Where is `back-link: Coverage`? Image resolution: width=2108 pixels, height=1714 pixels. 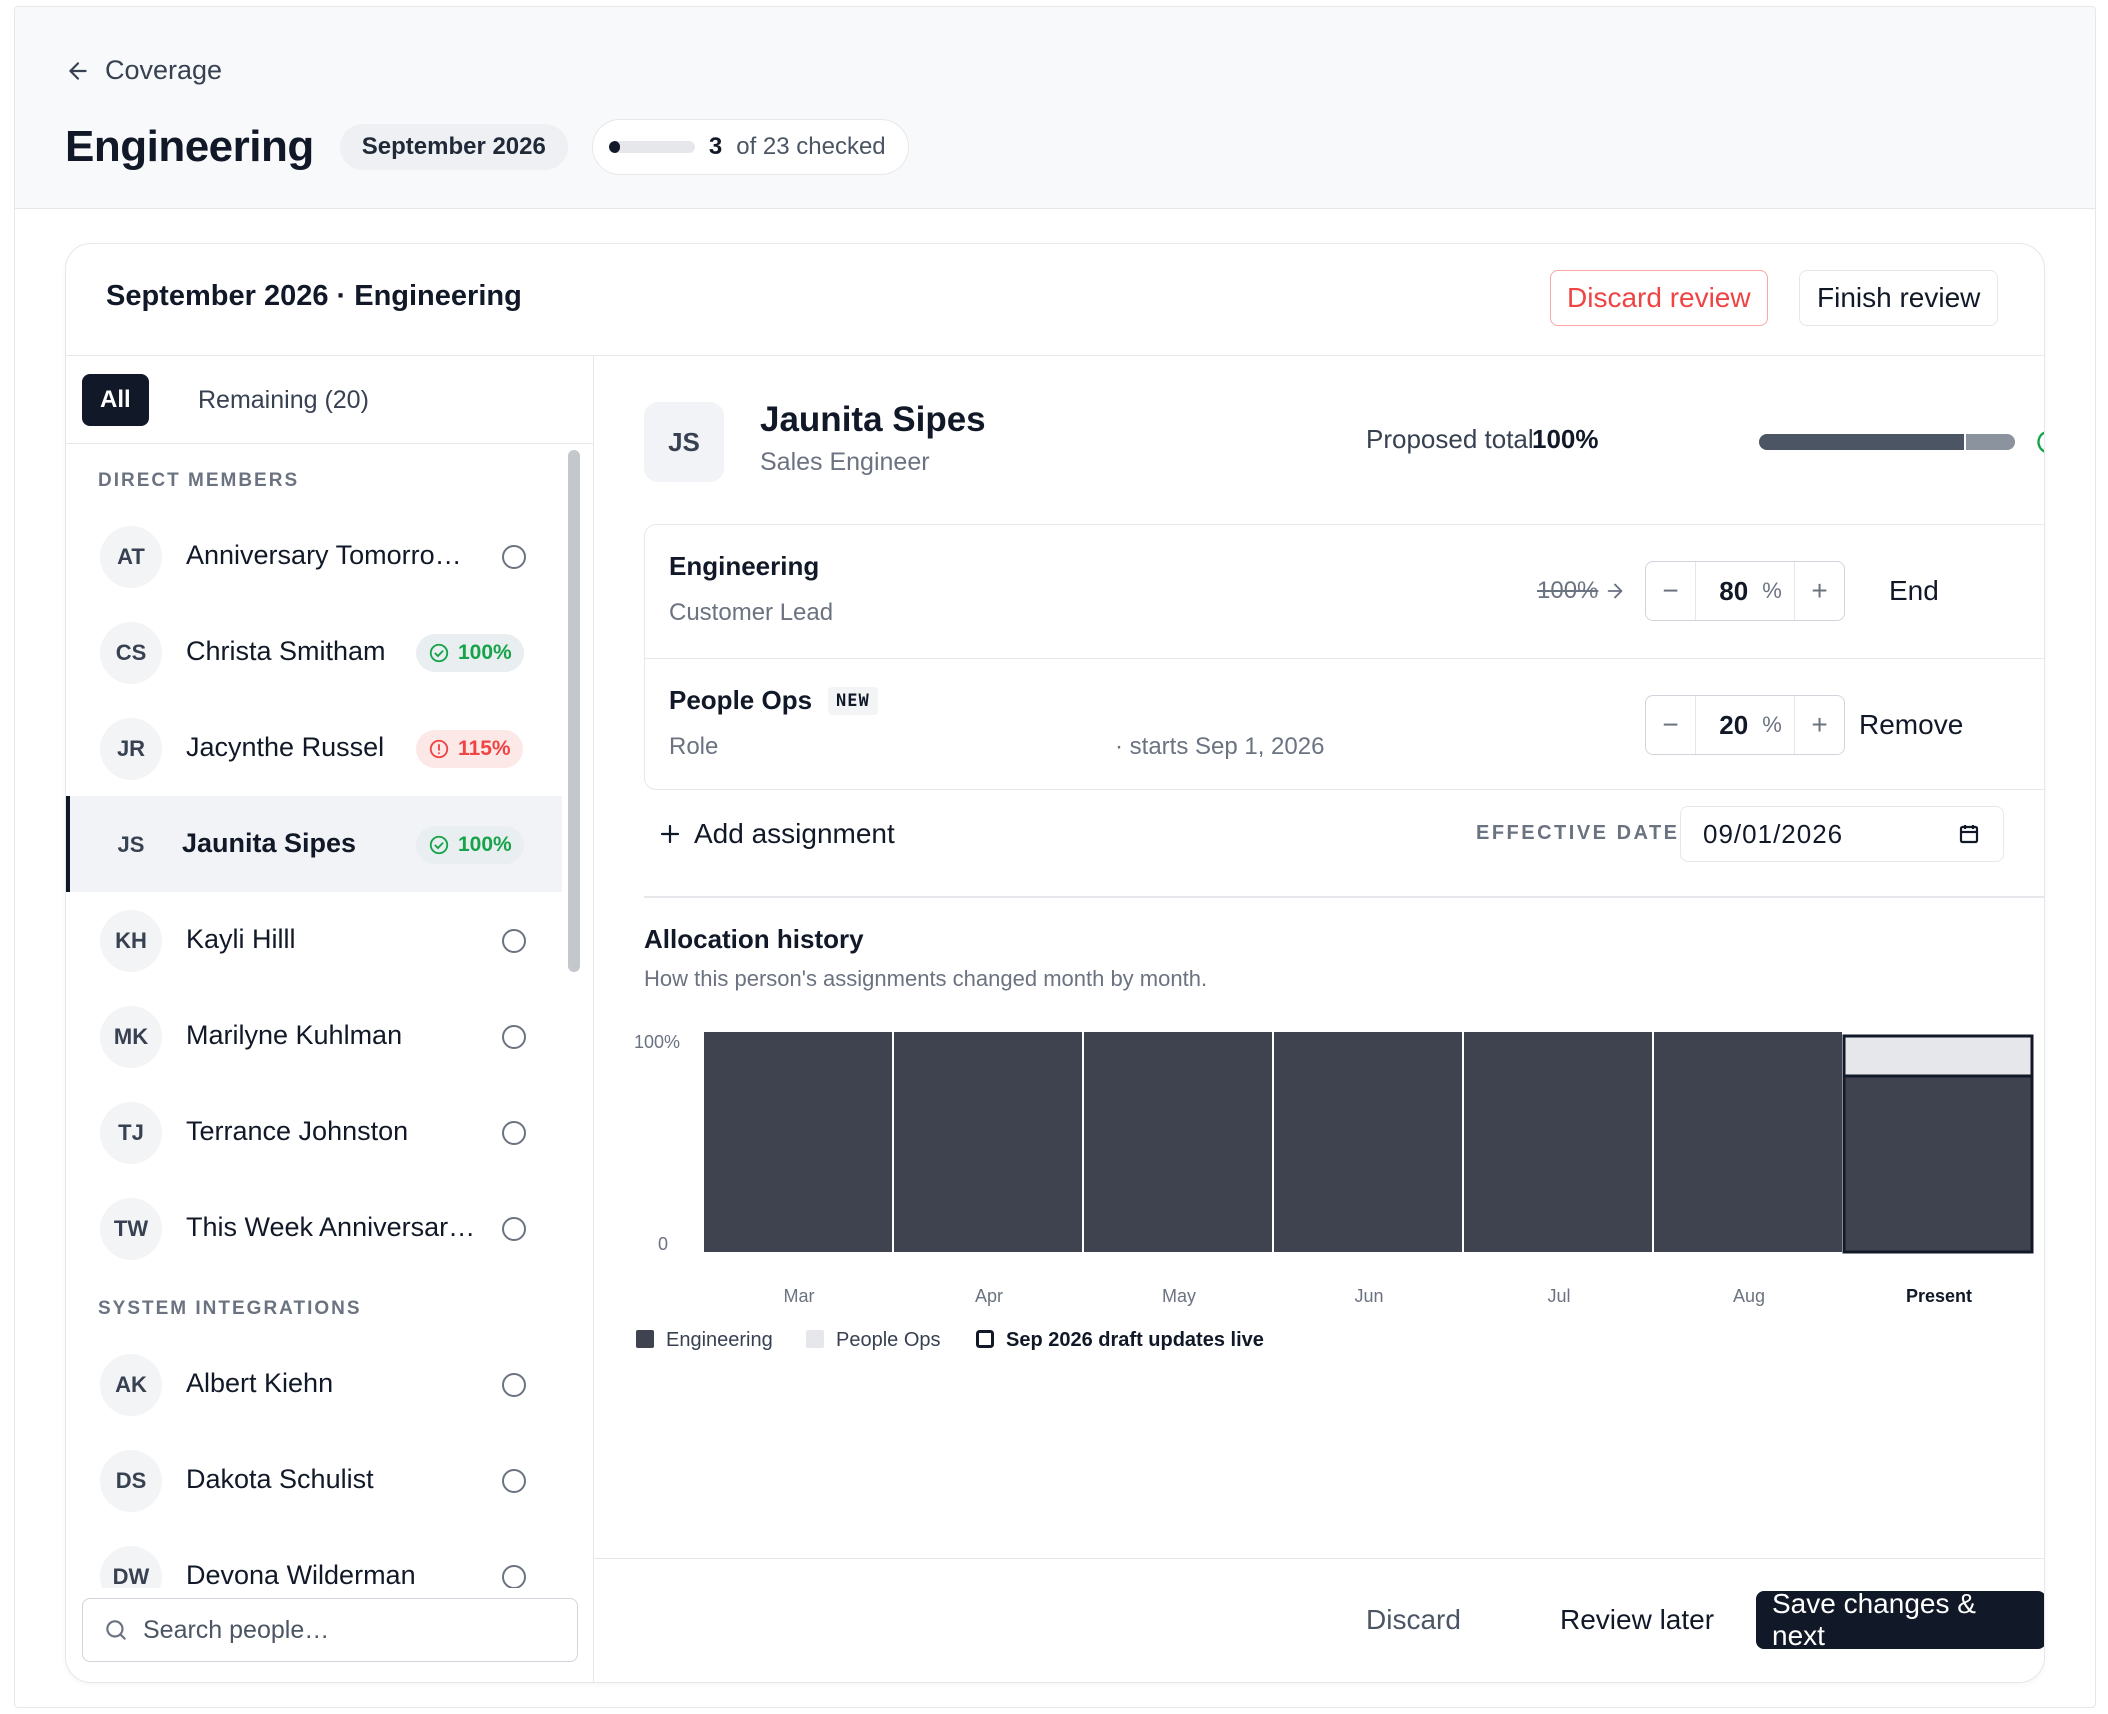 back-link: Coverage is located at coordinates (143, 70).